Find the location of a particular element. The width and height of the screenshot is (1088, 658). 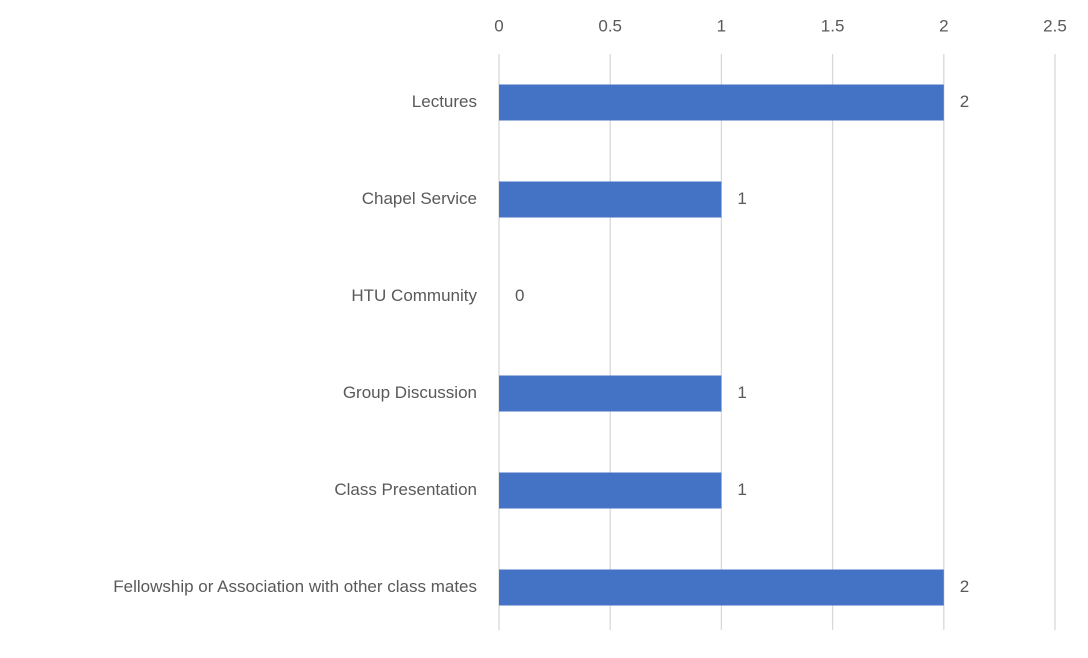

x-tick-label: 2 is located at coordinates (943, 25).